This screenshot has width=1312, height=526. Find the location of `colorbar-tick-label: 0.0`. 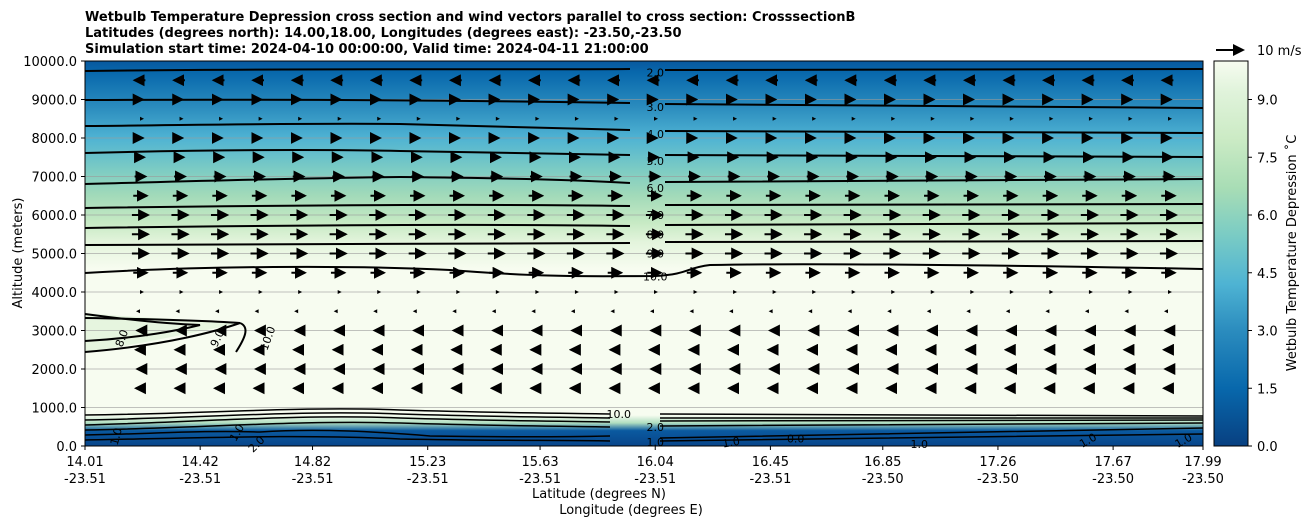

colorbar-tick-label: 0.0 is located at coordinates (1267, 447).